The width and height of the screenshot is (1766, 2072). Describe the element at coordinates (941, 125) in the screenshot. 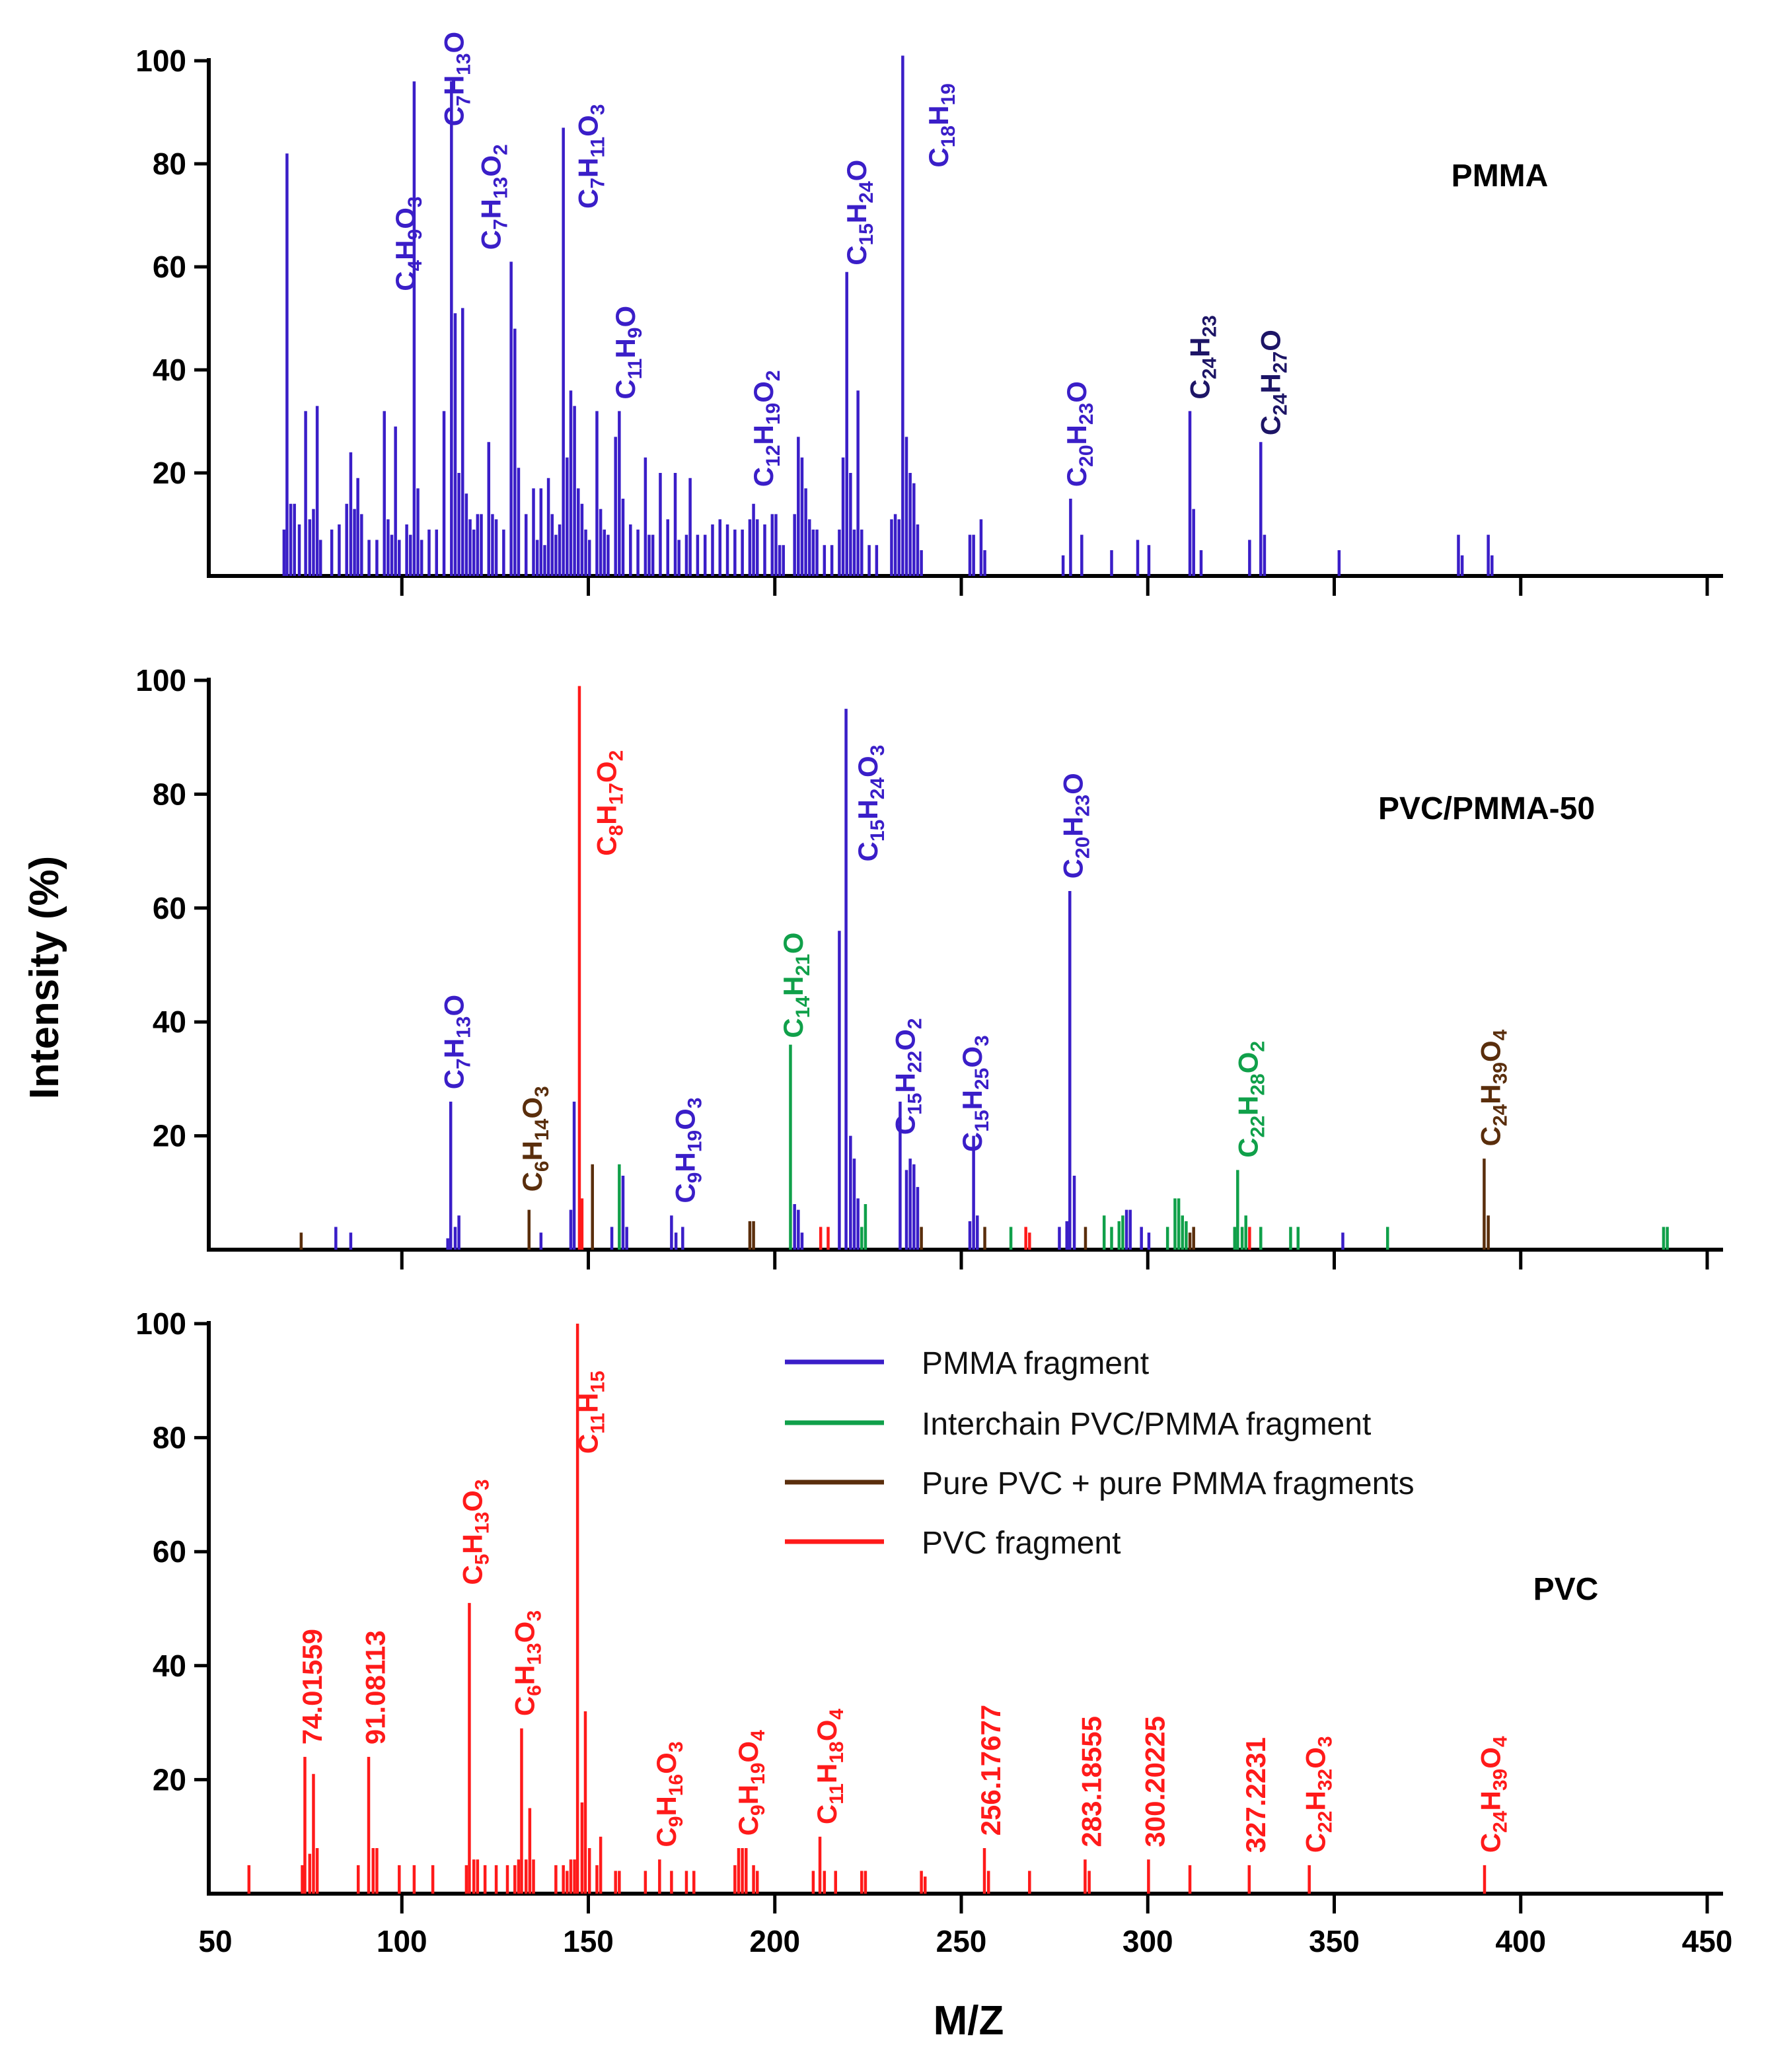

I see `peak-label: C18H19` at that location.